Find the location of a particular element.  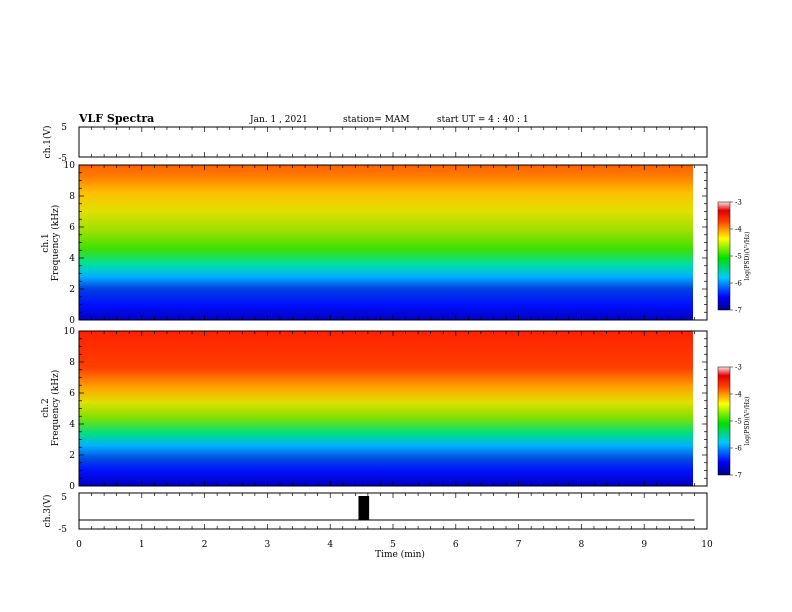

ch1-ylabel-frequency: Frequency (kHz) is located at coordinates (55, 243).